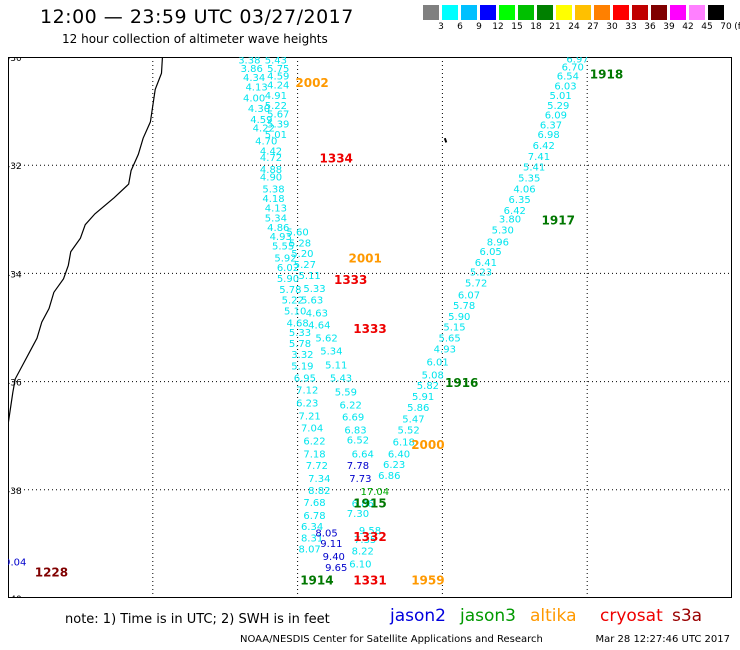 The height and width of the screenshot is (650, 740). What do you see at coordinates (593, 27) in the screenshot?
I see `legend-label: 27` at bounding box center [593, 27].